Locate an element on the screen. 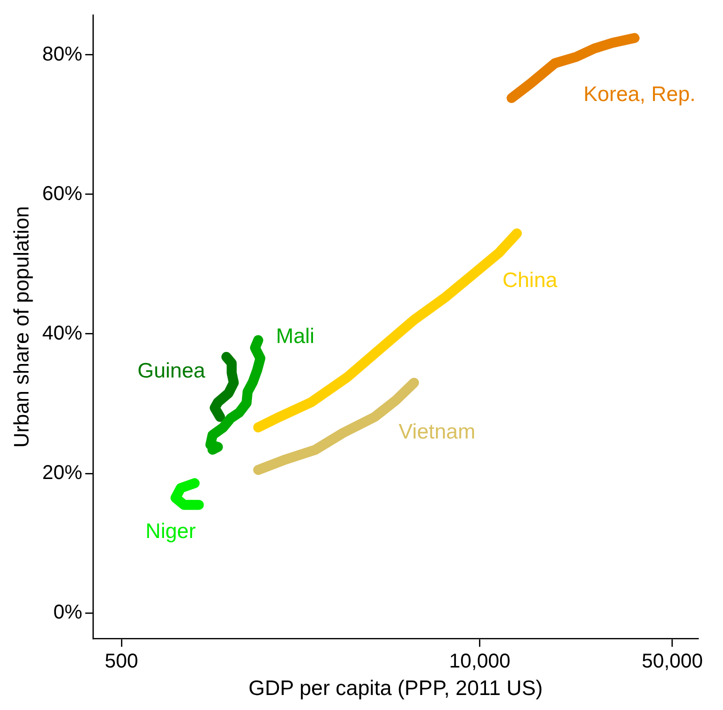 The height and width of the screenshot is (710, 723). series-label: Niger is located at coordinates (171, 531).